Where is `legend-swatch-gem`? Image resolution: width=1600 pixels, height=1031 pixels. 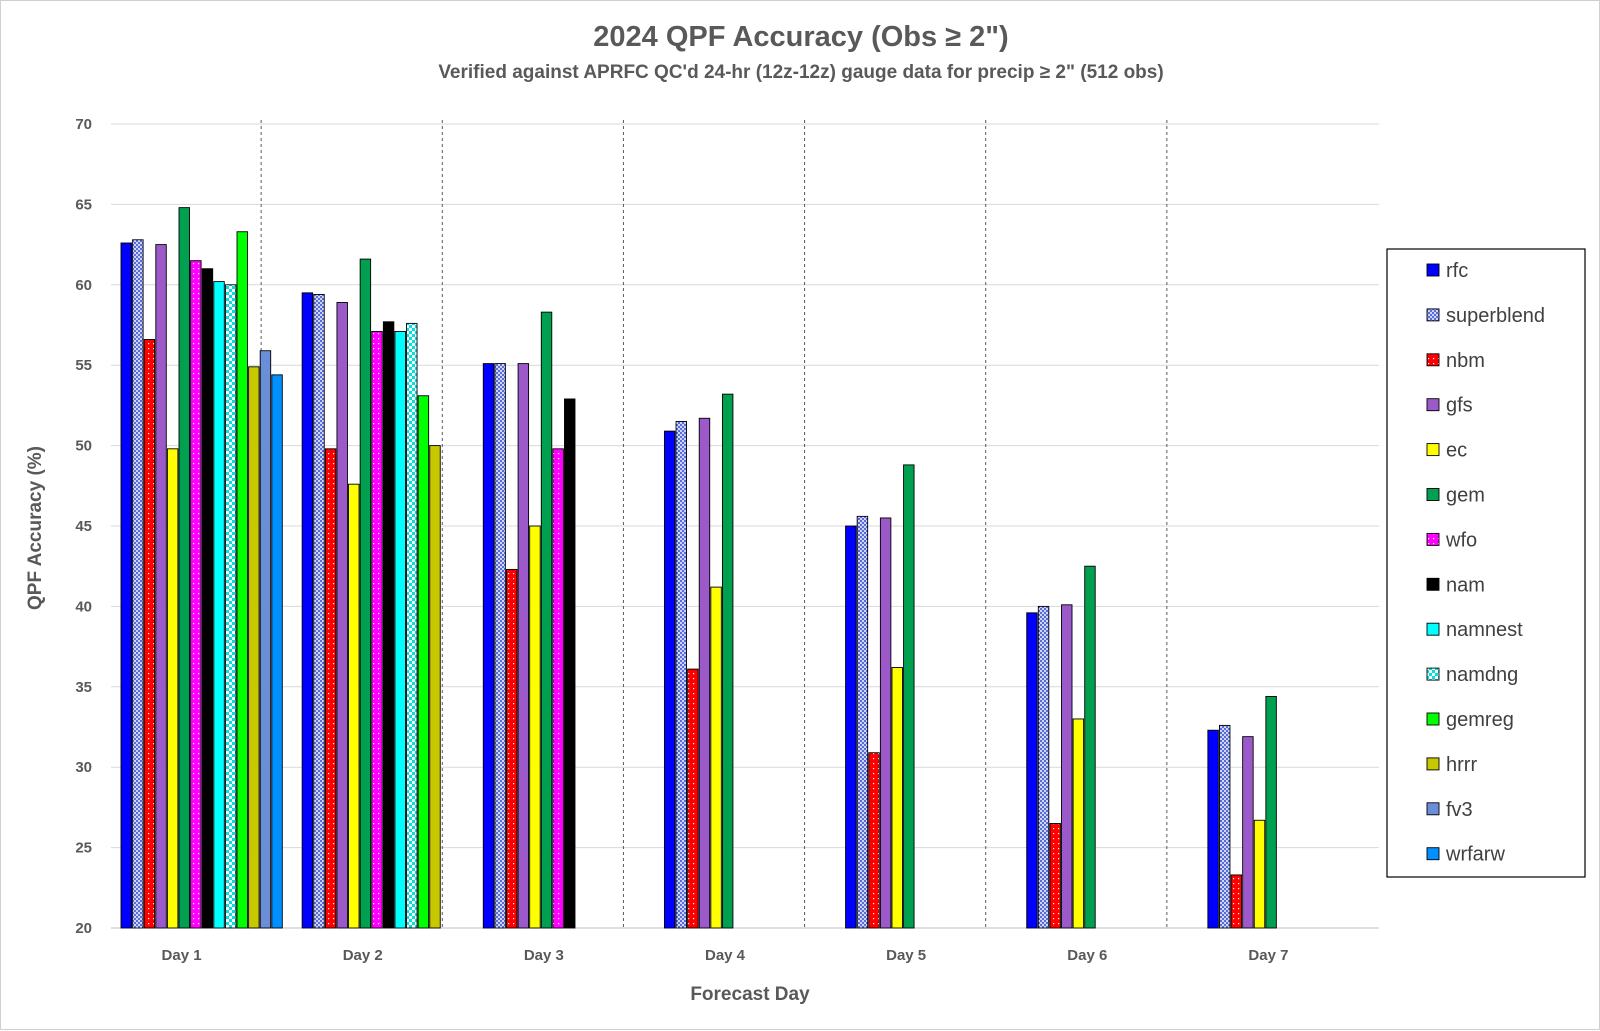
legend-swatch-gem is located at coordinates (1433, 494).